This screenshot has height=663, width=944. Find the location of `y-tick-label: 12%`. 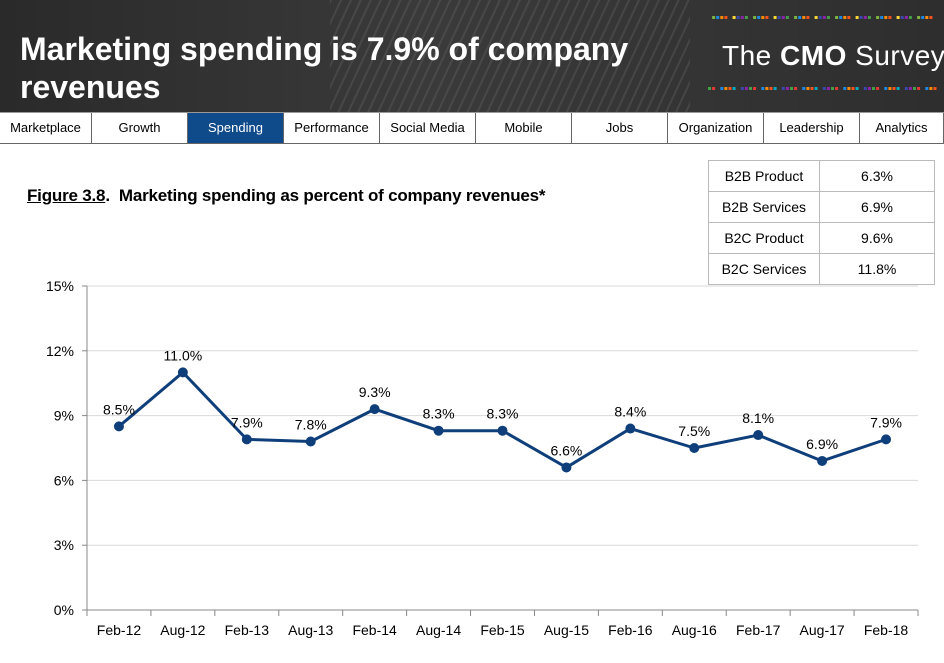

y-tick-label: 12% is located at coordinates (60, 351).